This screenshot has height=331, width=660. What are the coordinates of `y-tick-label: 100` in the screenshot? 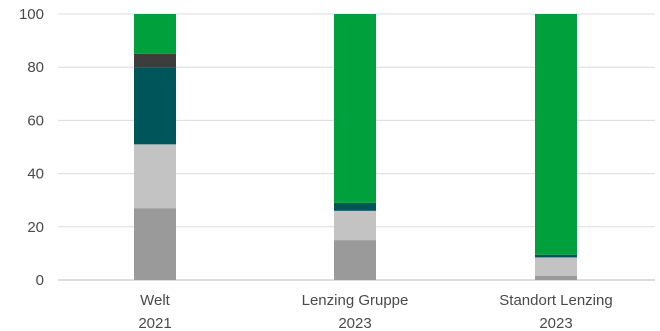 It's located at (31, 14).